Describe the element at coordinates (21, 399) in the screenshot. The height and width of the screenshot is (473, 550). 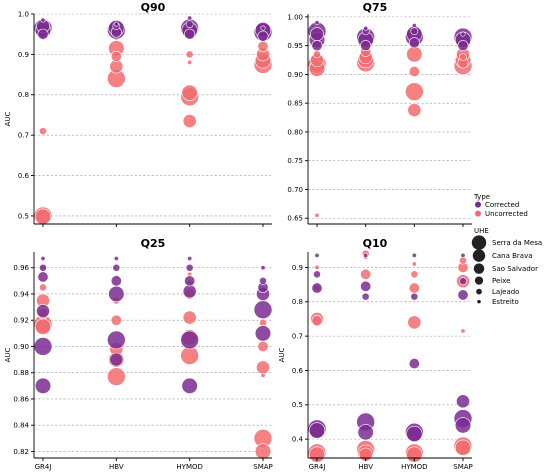
I see `y-tick-label: 0.86` at that location.